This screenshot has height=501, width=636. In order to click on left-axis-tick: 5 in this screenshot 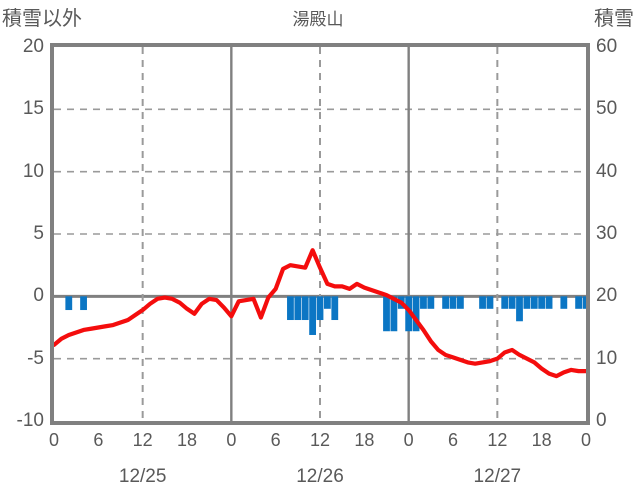, I will do `click(38, 233)`.